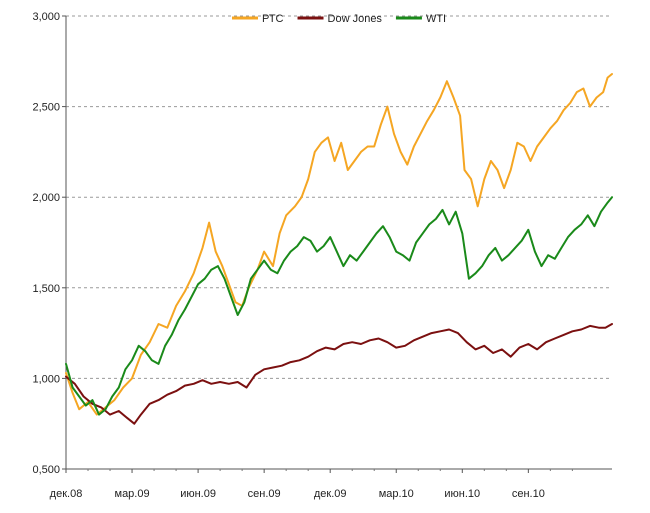 Image resolution: width=650 pixels, height=513 pixels. Describe the element at coordinates (46, 470) in the screenshot. I see `y-tick-label: 0,500` at that location.